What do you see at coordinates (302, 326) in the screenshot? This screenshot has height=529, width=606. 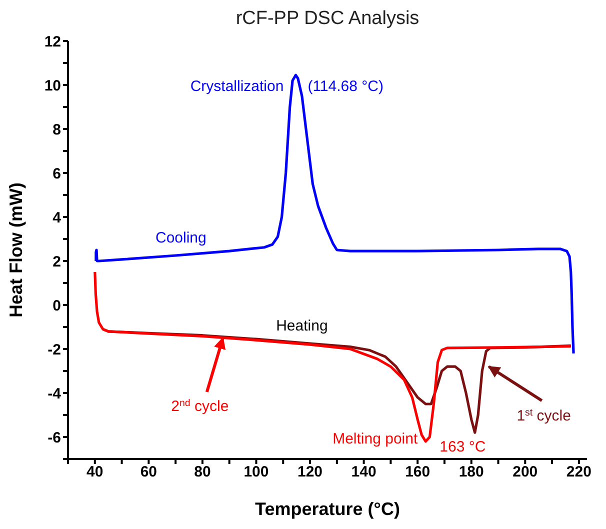 I see `annotation: Heating` at bounding box center [302, 326].